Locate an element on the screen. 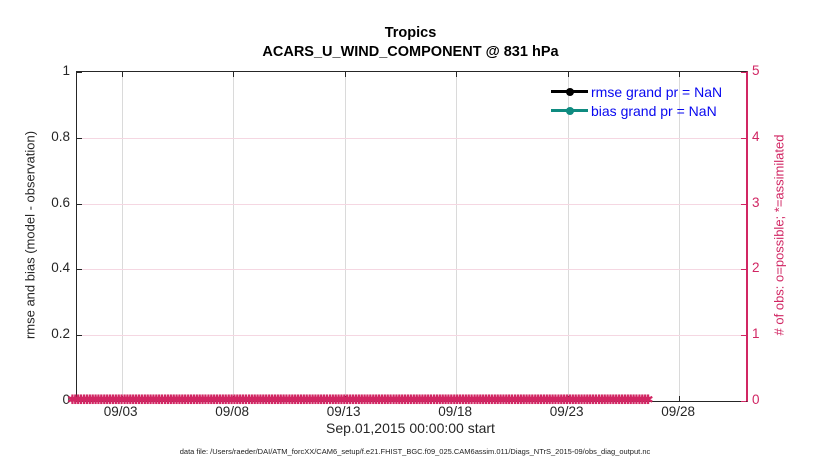 The width and height of the screenshot is (830, 470). legend-item: rmse grand pr = NaN is located at coordinates (636, 91).